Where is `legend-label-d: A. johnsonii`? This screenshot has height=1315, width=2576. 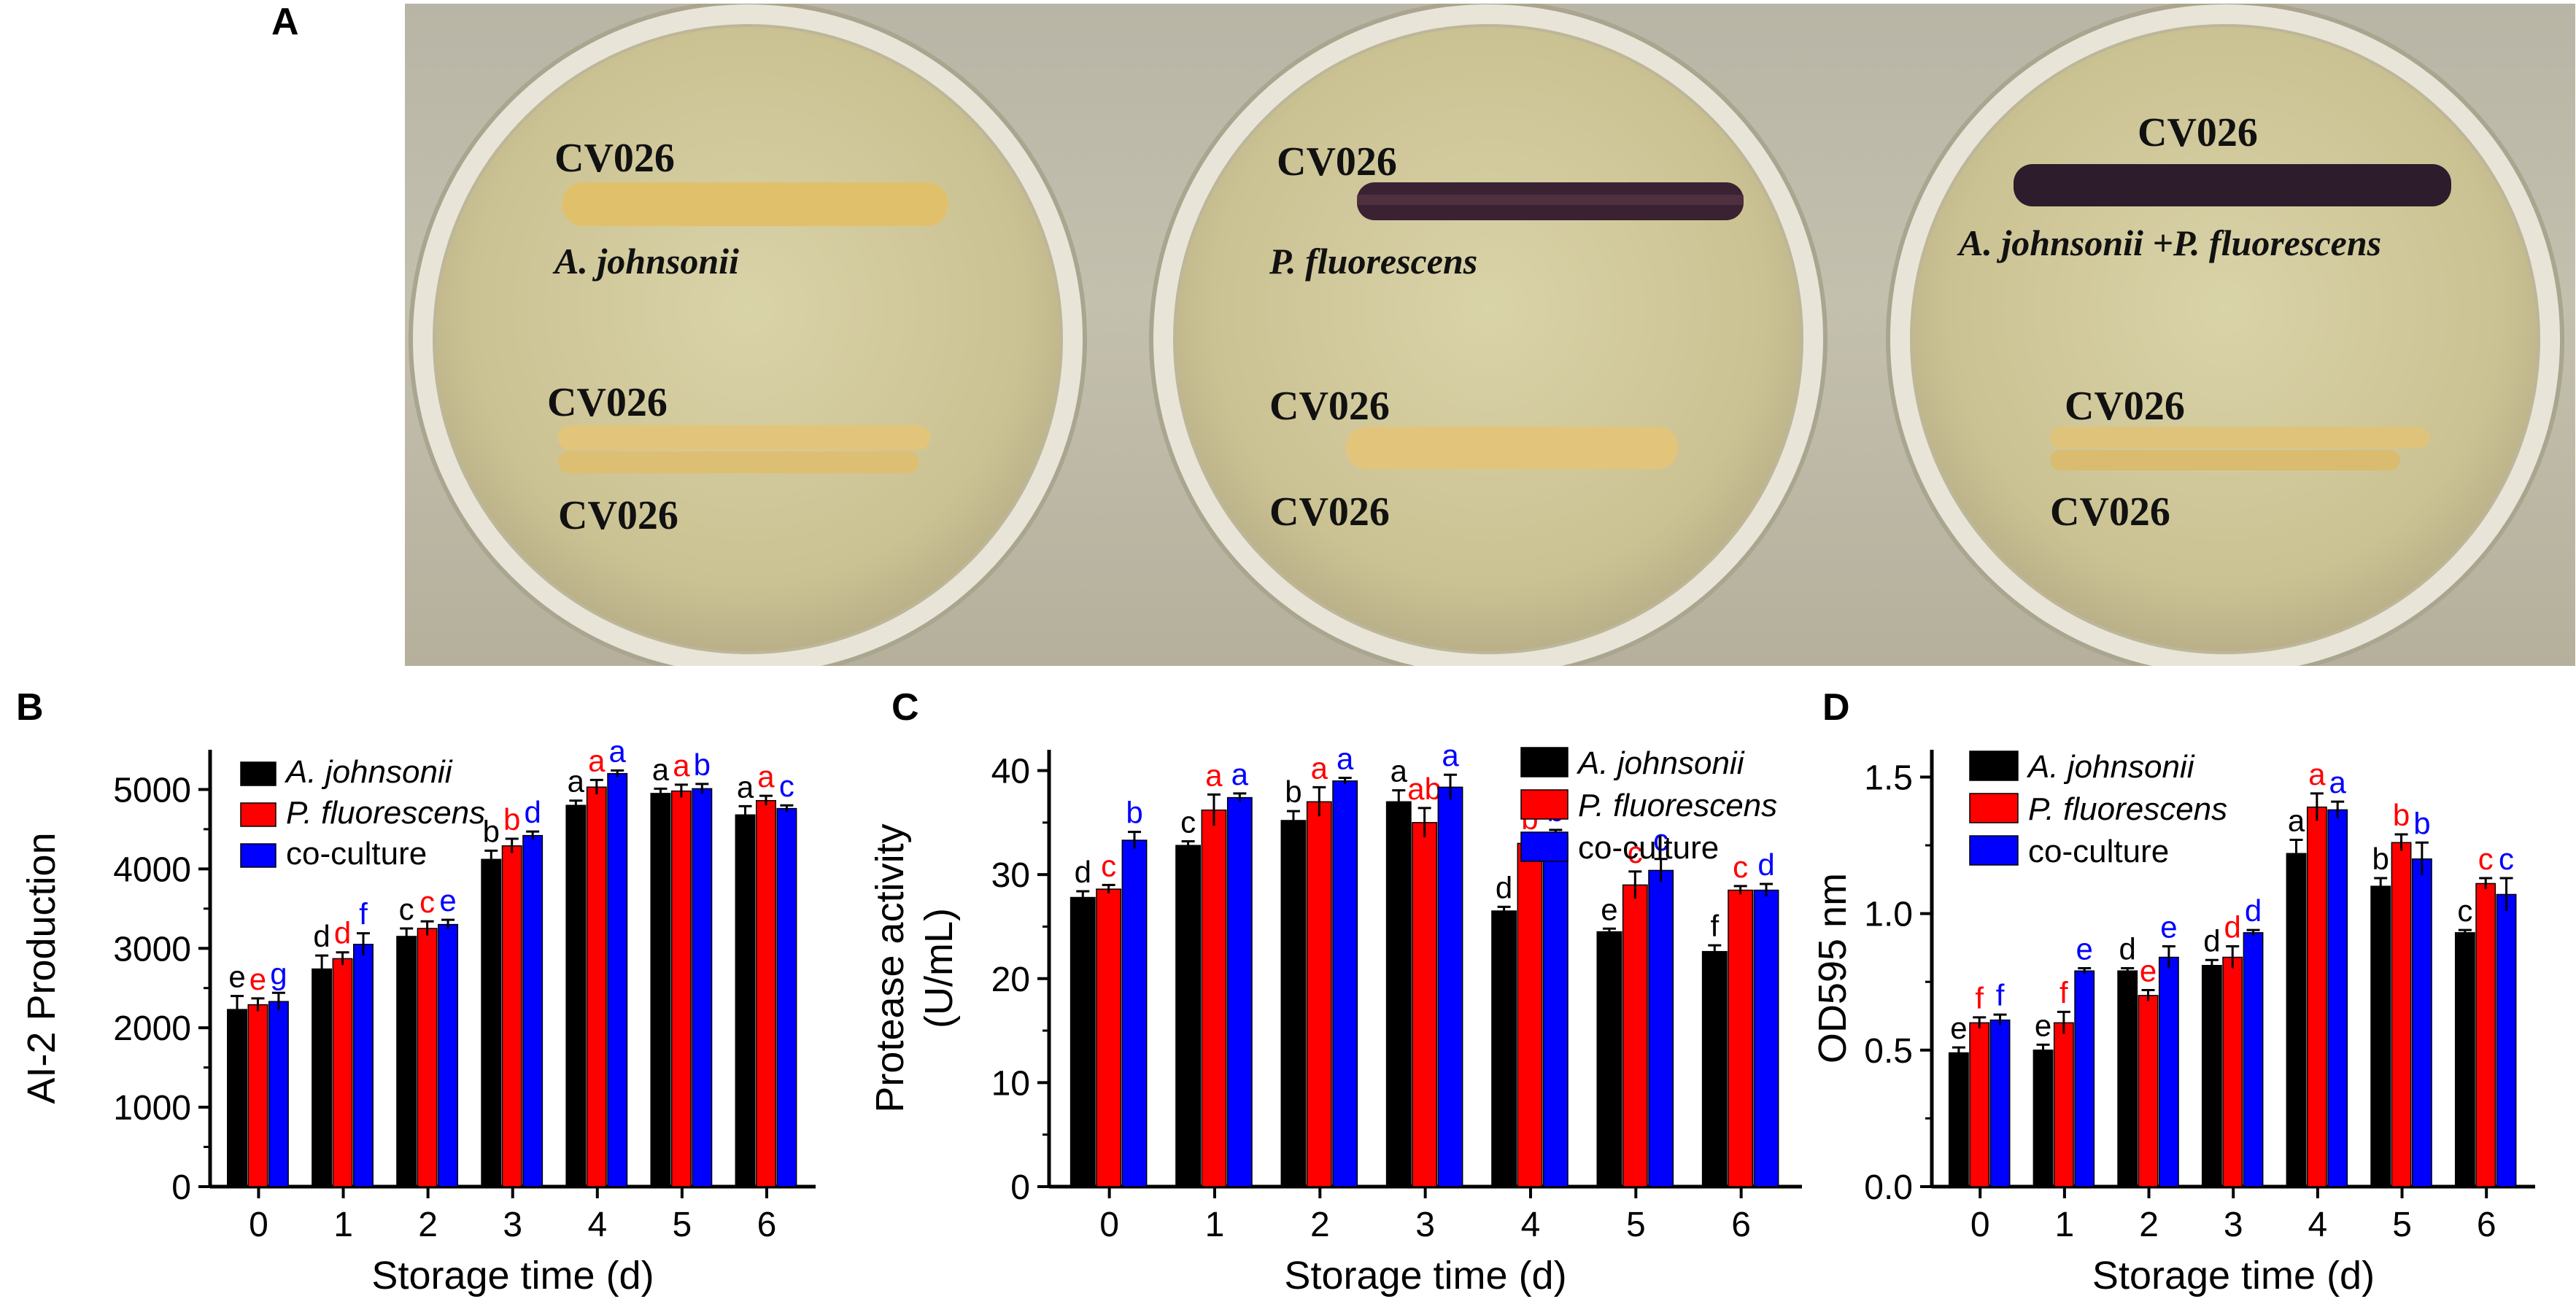 legend-label-d: A. johnsonii is located at coordinates (2110, 767).